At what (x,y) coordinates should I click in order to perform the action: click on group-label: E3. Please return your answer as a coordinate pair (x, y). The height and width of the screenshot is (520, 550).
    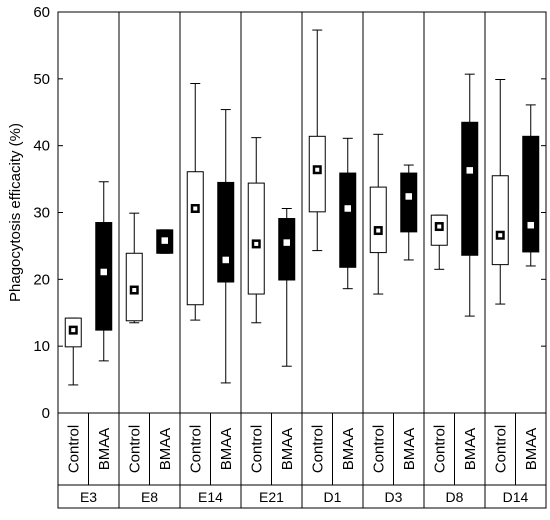
    Looking at the image, I should click on (88, 497).